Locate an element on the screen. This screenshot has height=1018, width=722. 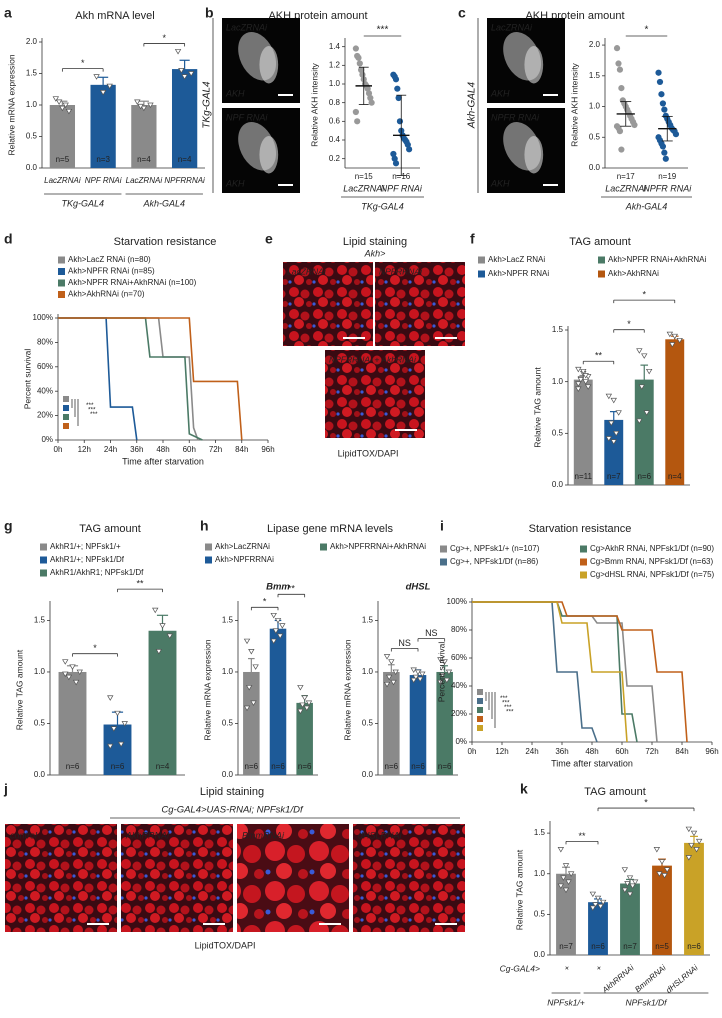
x-tick-label: + is located at coordinates (567, 968).